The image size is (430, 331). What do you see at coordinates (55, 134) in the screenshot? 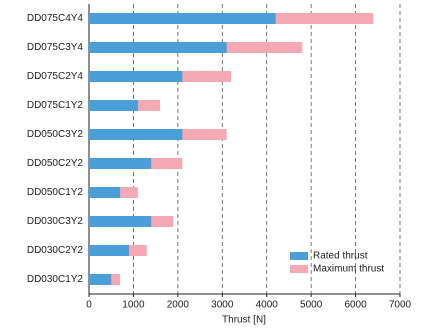
I see `y-tick-label: DD050C3Y2` at bounding box center [55, 134].